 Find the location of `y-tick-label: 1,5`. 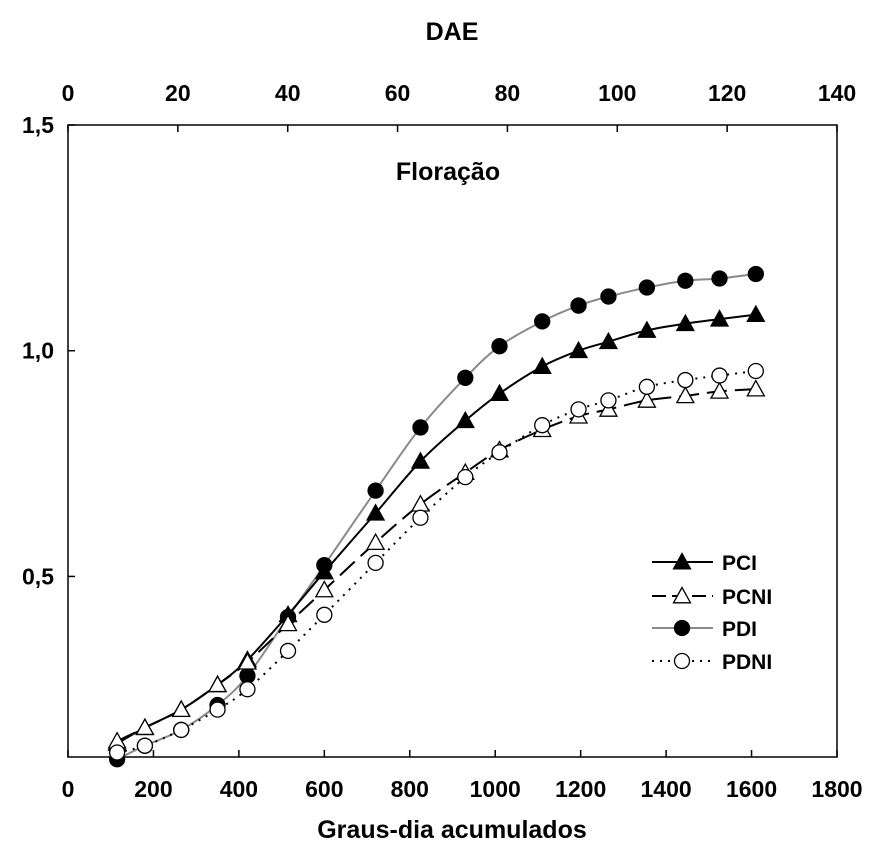

y-tick-label: 1,5 is located at coordinates (38, 125).